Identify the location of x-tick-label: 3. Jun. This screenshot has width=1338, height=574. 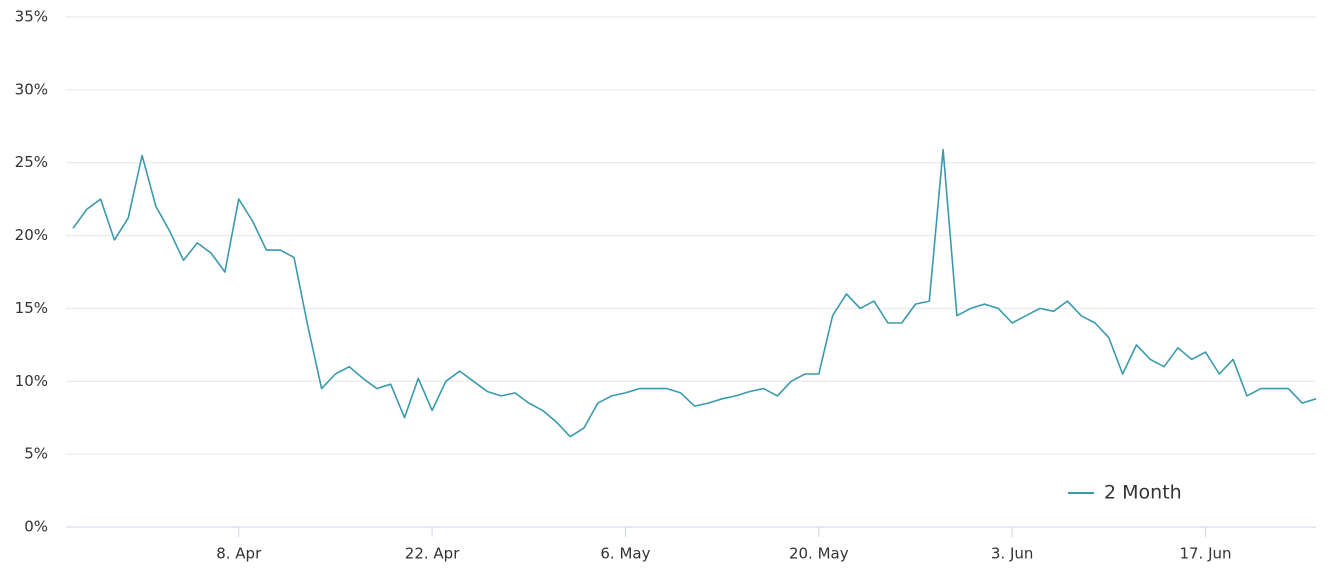
(1012, 554).